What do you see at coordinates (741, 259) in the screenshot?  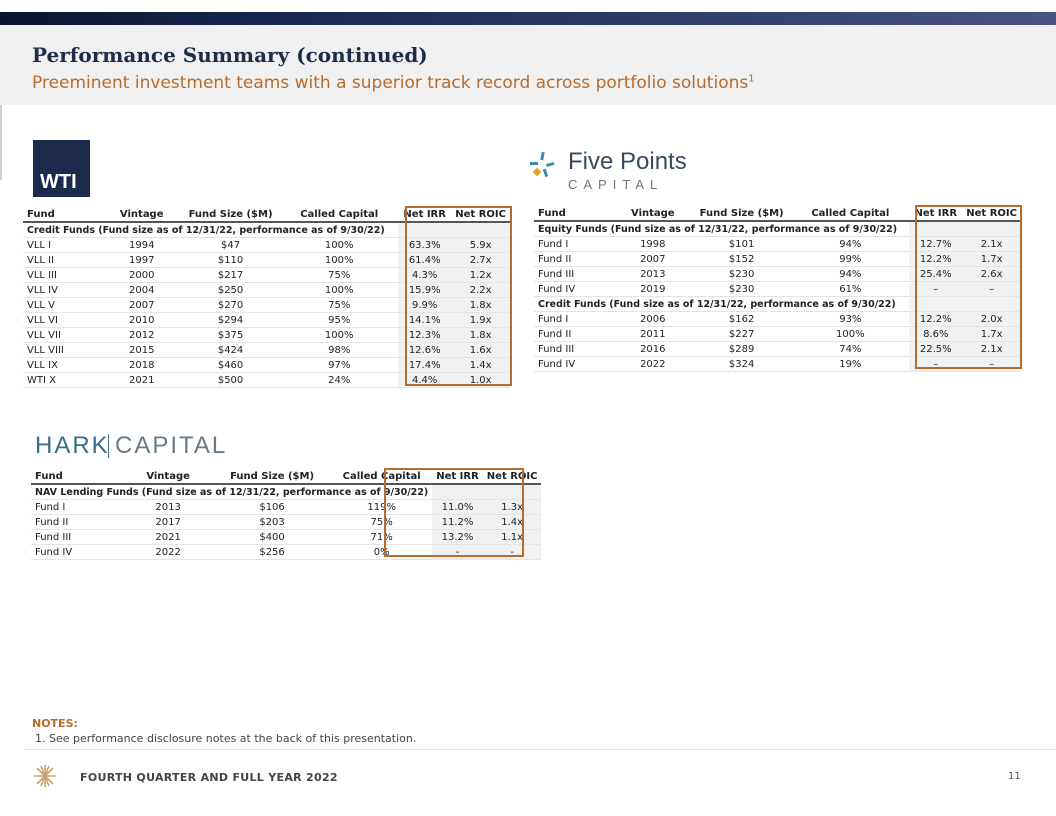 I see `fund-size-cell: $152` at bounding box center [741, 259].